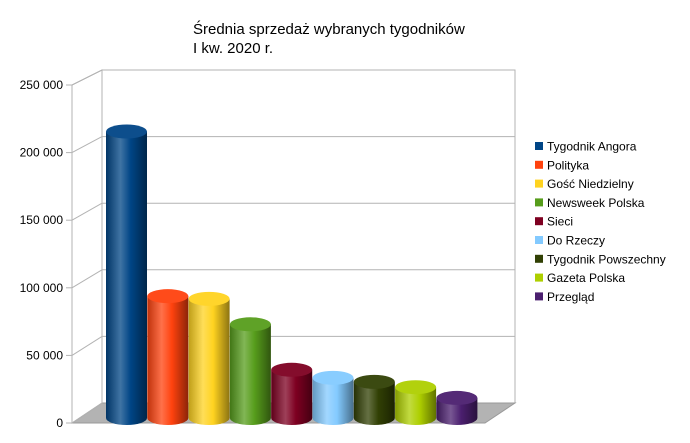  Describe the element at coordinates (606, 259) in the screenshot. I see `legend-label: Tygodnik Powszechny` at that location.